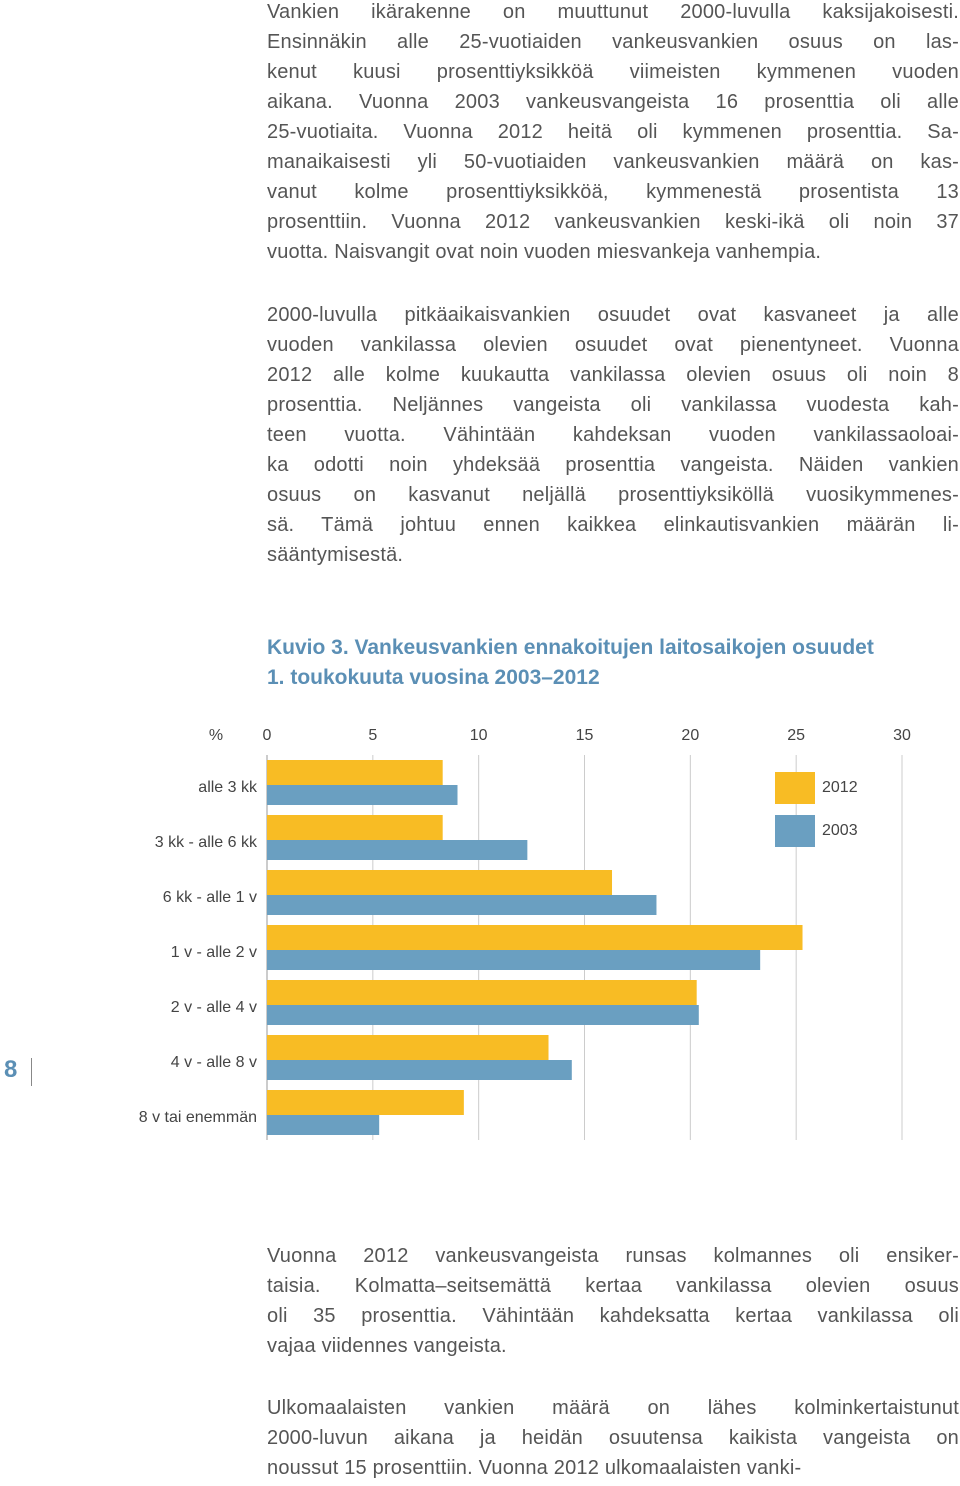 This screenshot has height=1486, width=960. What do you see at coordinates (216, 735) in the screenshot?
I see `axis-unit: %` at bounding box center [216, 735].